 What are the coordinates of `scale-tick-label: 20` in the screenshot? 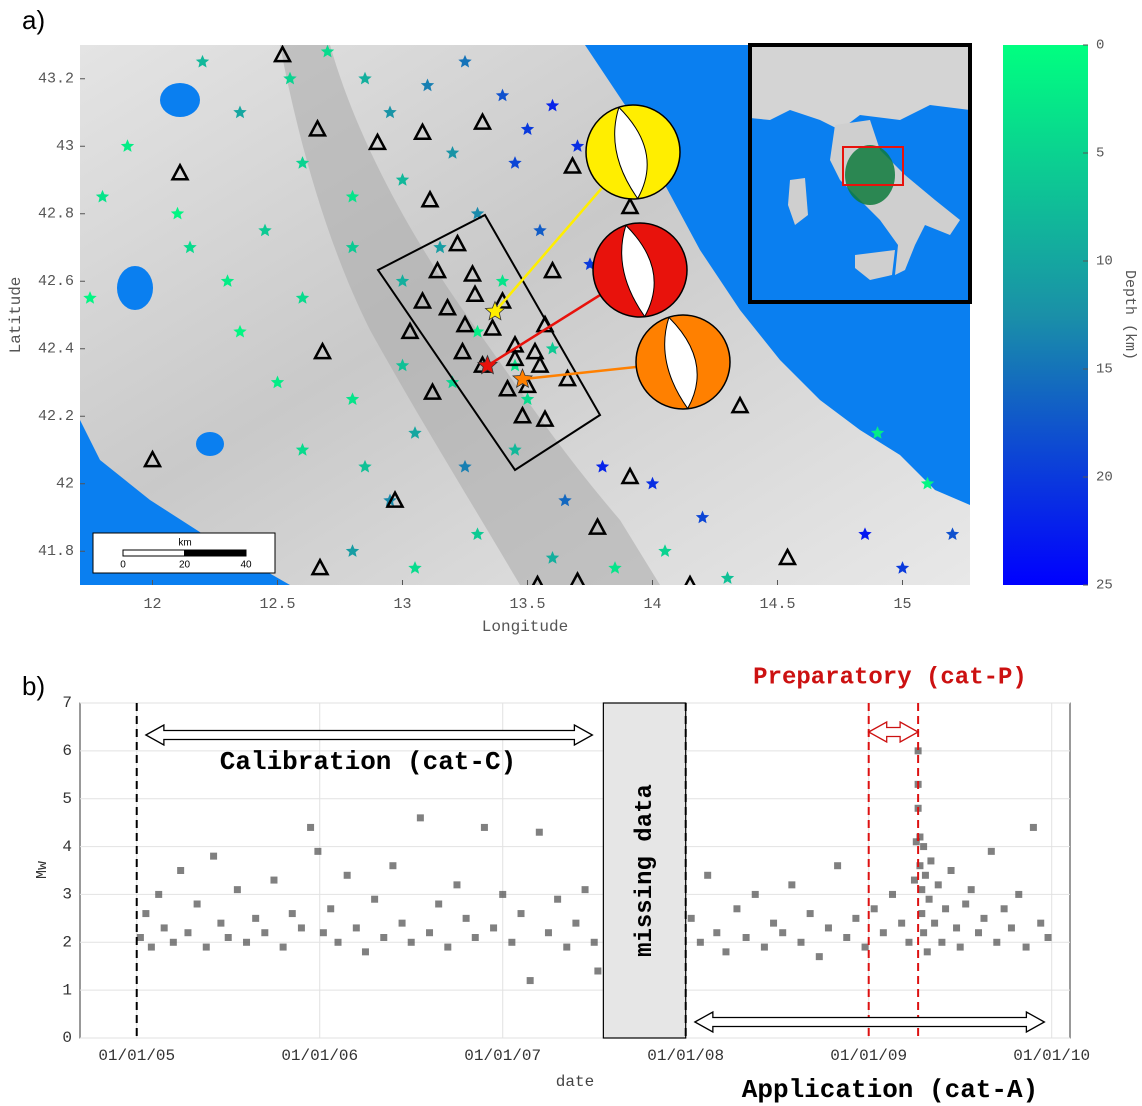 It's located at (185, 565).